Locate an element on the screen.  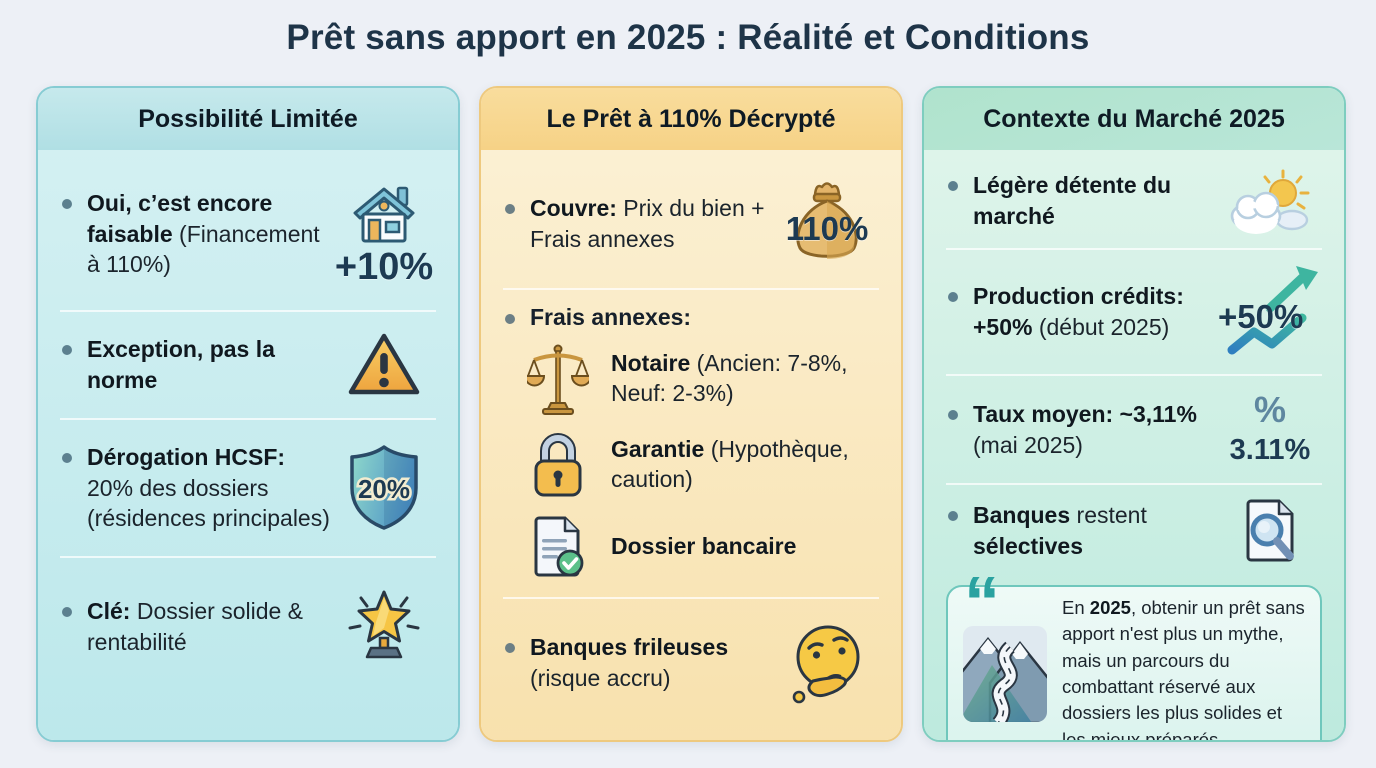
item-text-normal: (Financement à 110%) is located at coordinates (203, 249).